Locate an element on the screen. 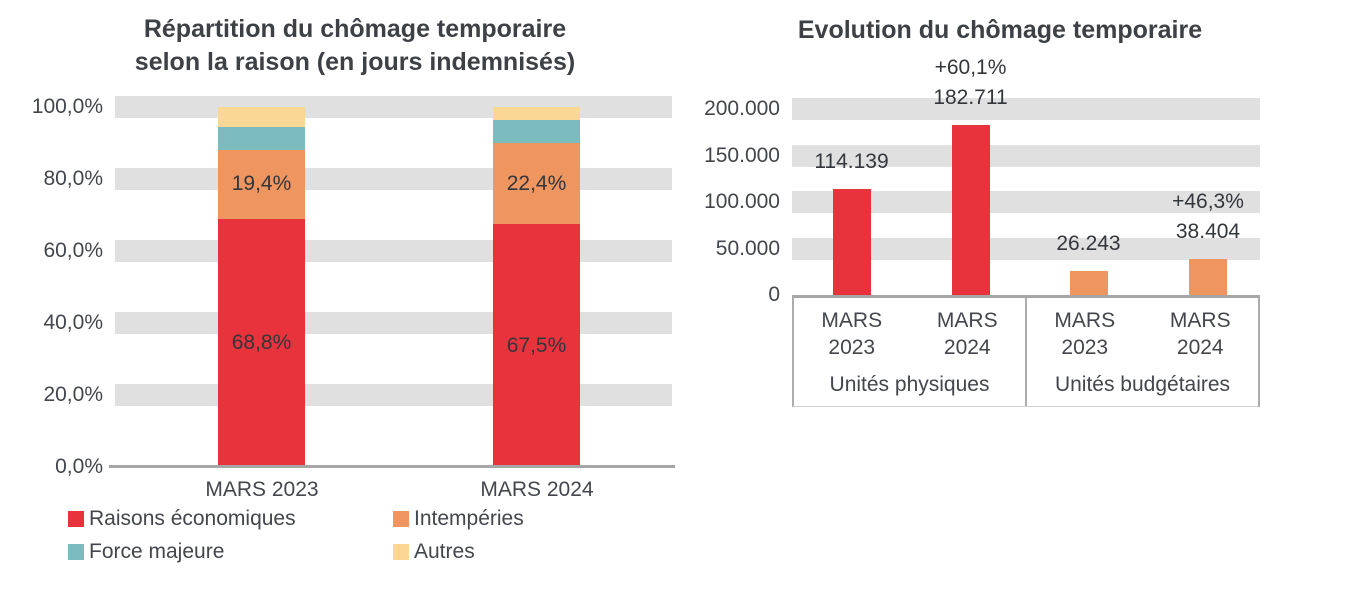  bar-label-line: +60,1% is located at coordinates (970, 68).